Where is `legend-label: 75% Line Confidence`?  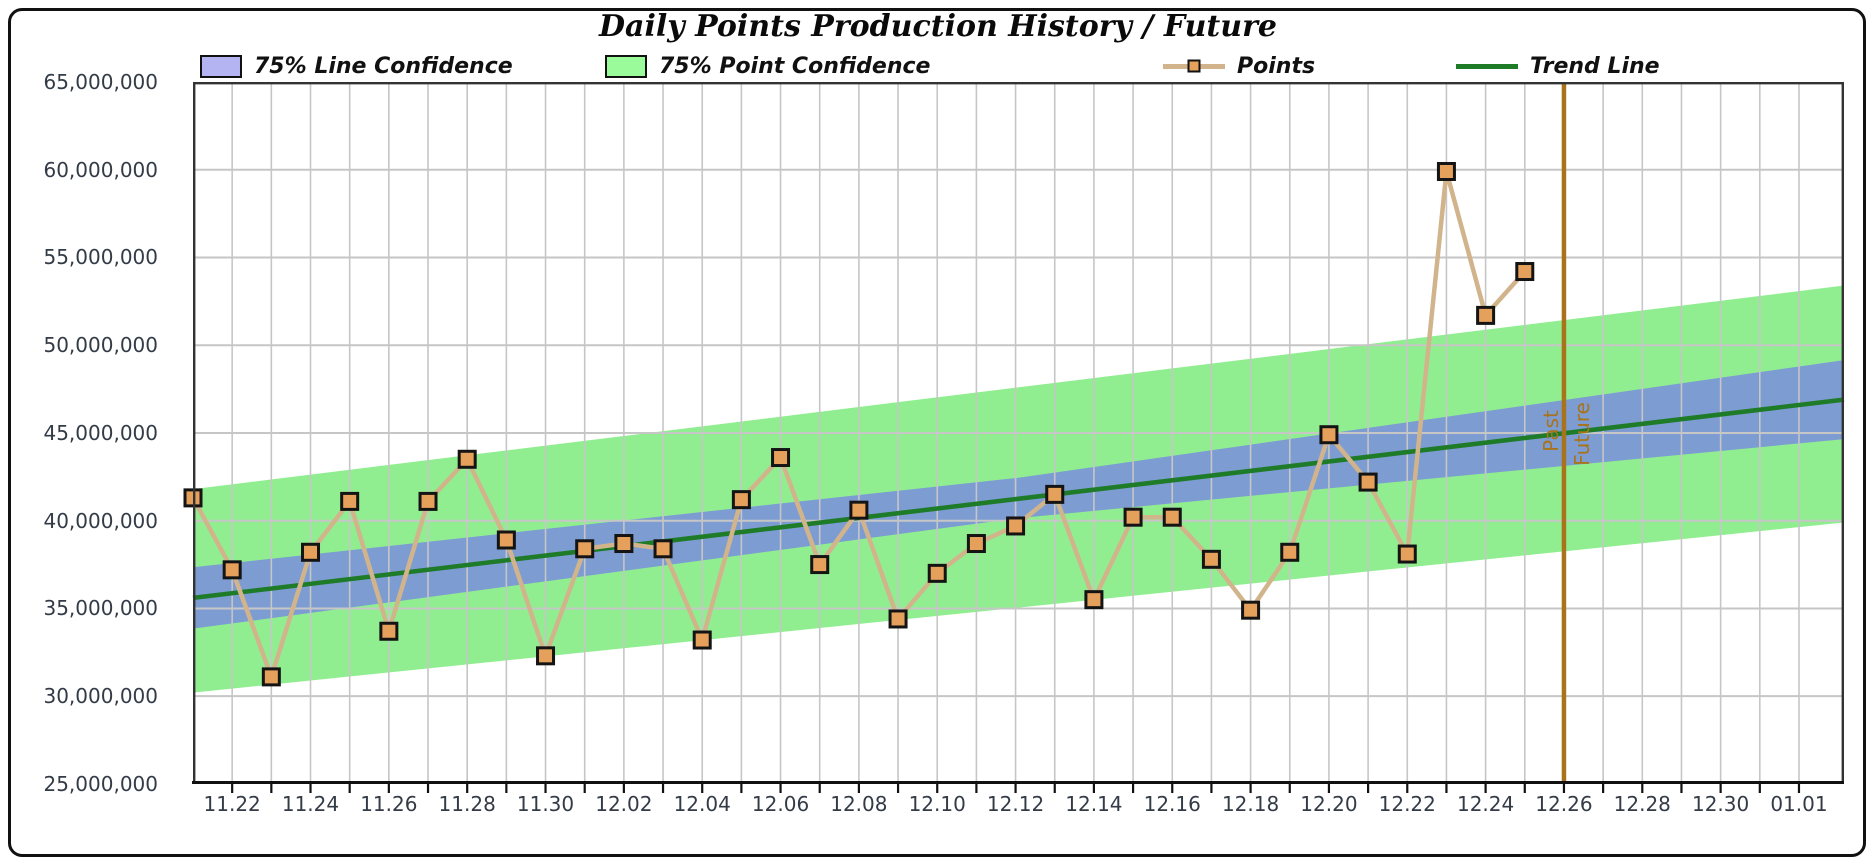 legend-label: 75% Line Confidence is located at coordinates (383, 66).